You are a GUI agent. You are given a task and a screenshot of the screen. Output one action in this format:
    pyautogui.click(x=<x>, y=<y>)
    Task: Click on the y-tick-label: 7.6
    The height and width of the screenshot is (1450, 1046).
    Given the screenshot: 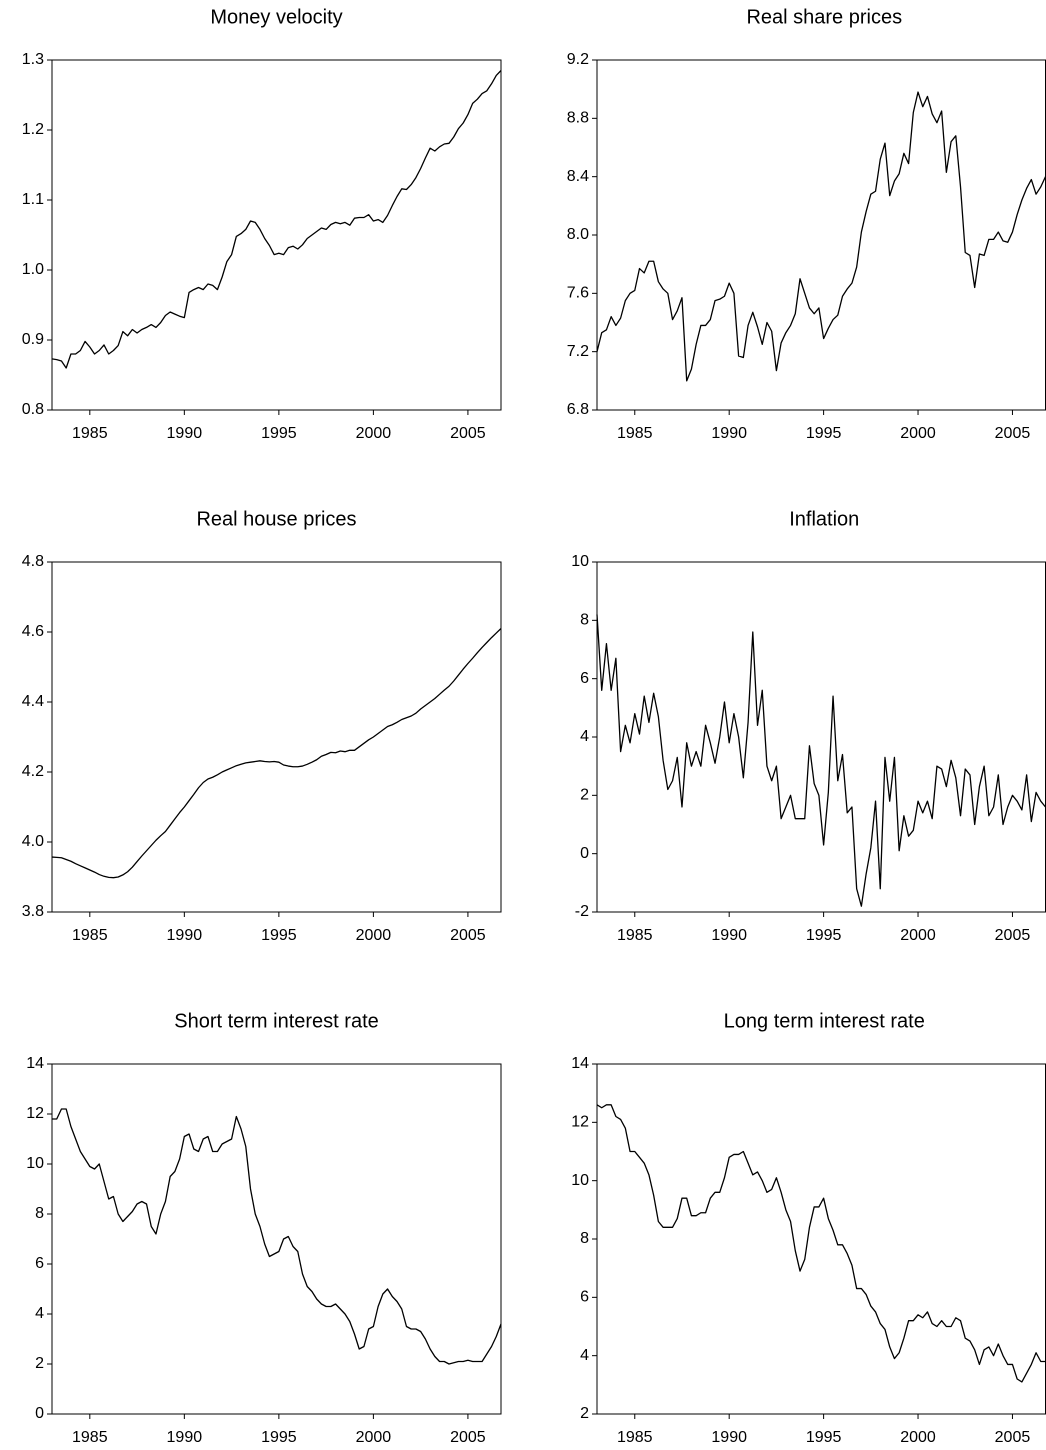 What is the action you would take?
    pyautogui.click(x=578, y=293)
    